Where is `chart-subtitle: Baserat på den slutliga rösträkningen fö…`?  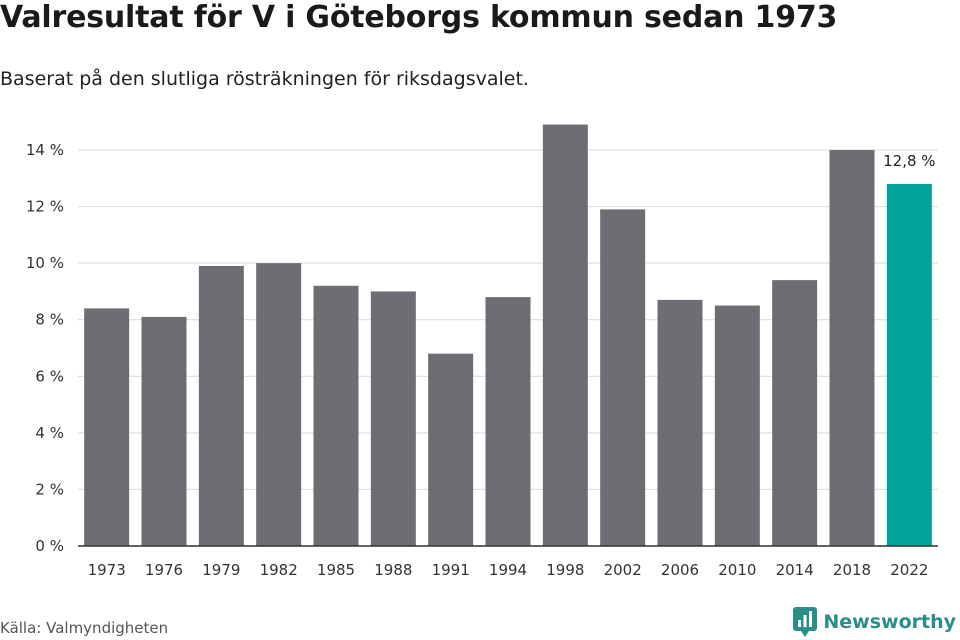
chart-subtitle: Baserat på den slutliga rösträkningen fö… is located at coordinates (264, 79).